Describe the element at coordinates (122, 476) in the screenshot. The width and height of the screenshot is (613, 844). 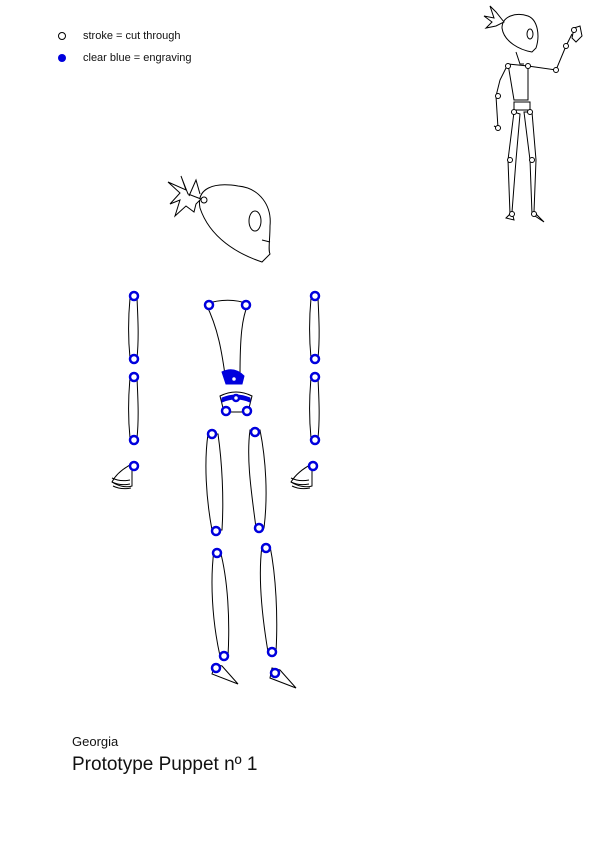
I see `left-hand` at that location.